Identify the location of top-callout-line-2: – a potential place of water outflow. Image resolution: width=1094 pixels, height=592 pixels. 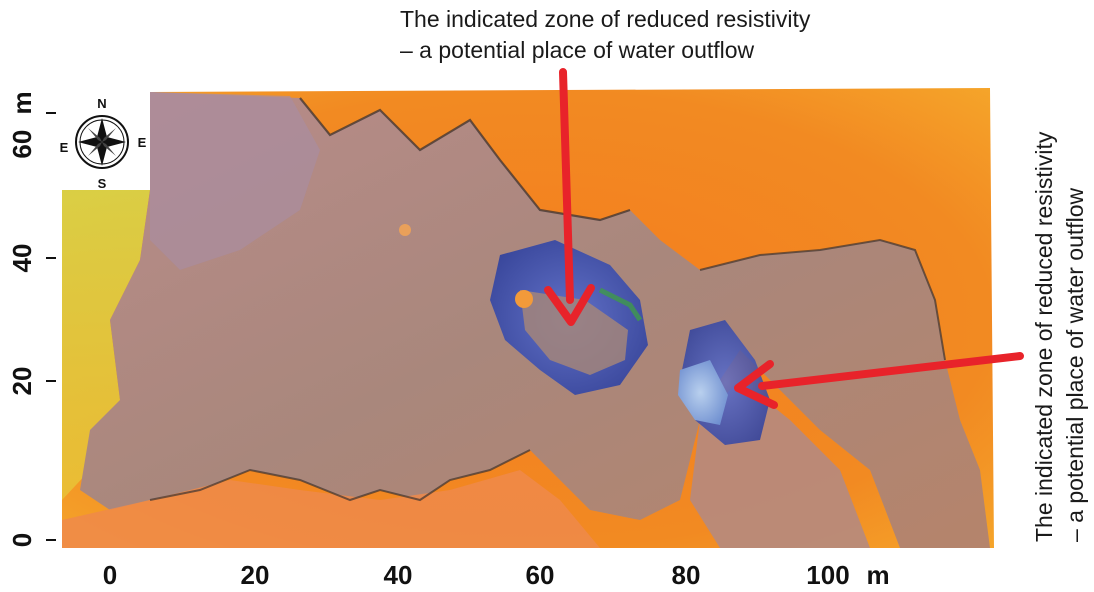
(577, 50).